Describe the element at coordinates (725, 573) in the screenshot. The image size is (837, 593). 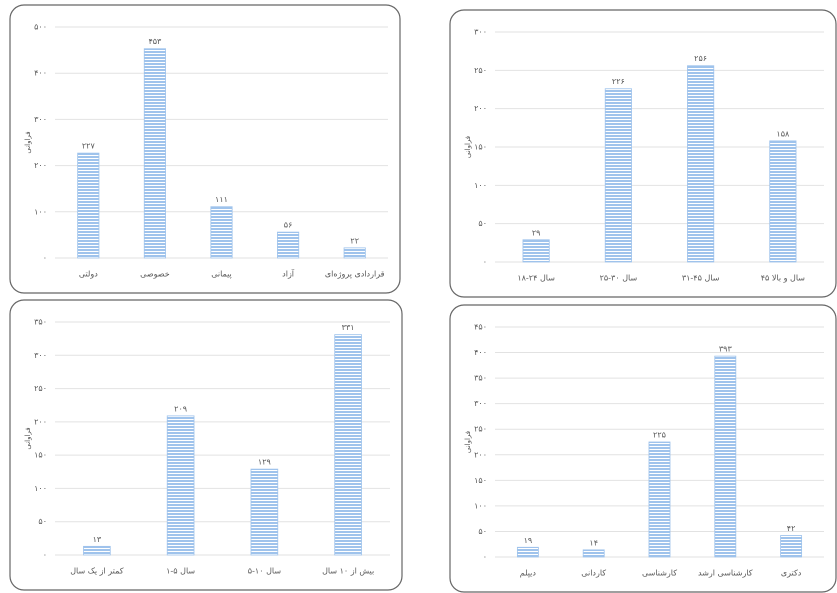
I see `x-tick-label: کارشناسی ارشد` at that location.